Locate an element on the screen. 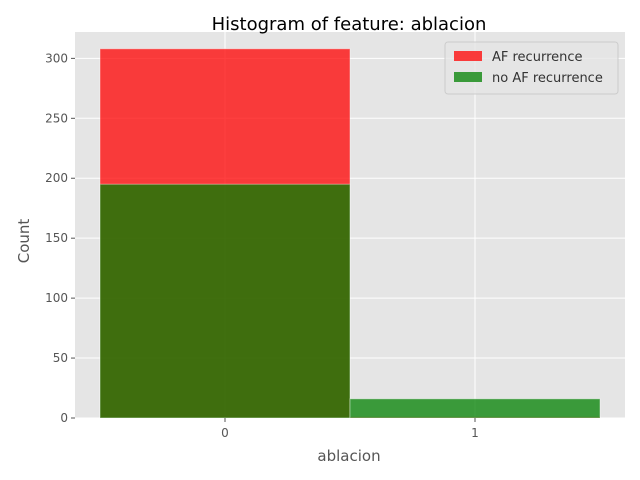 This screenshot has height=480, width=640. x-tick-label: 1 is located at coordinates (475, 433).